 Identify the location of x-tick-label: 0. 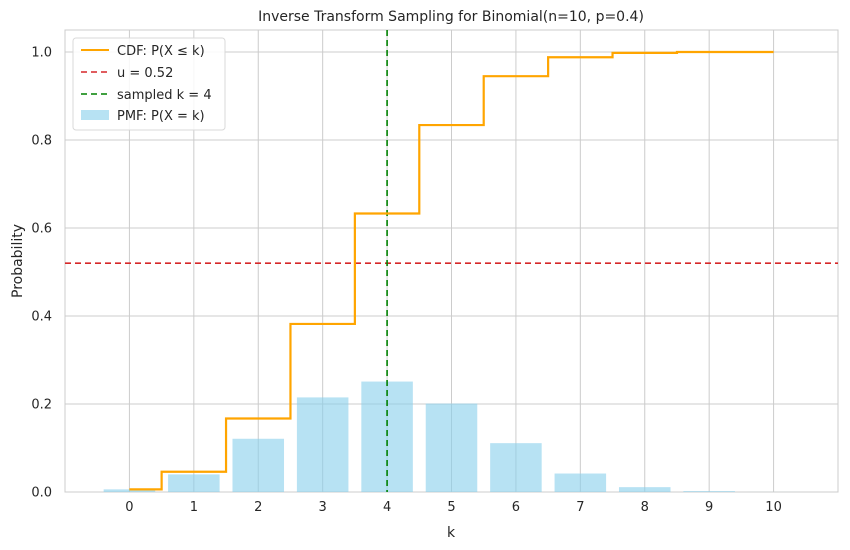
(129, 507).